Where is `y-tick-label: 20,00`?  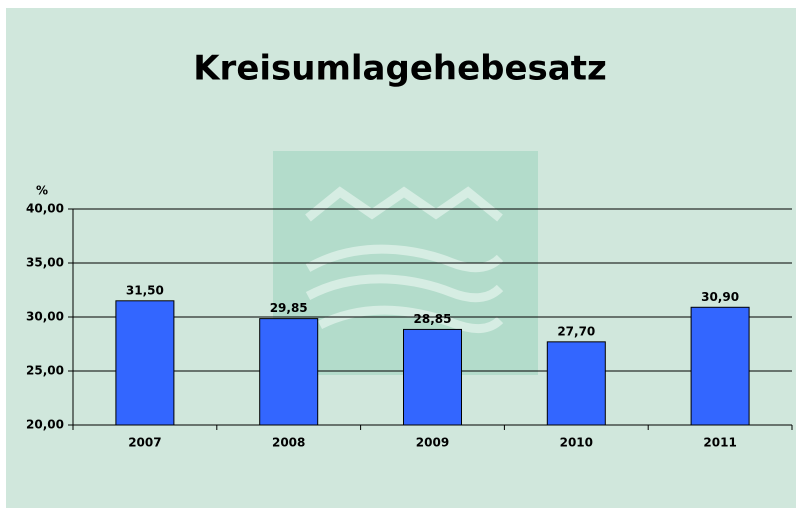
y-tick-label: 20,00 is located at coordinates (45, 425).